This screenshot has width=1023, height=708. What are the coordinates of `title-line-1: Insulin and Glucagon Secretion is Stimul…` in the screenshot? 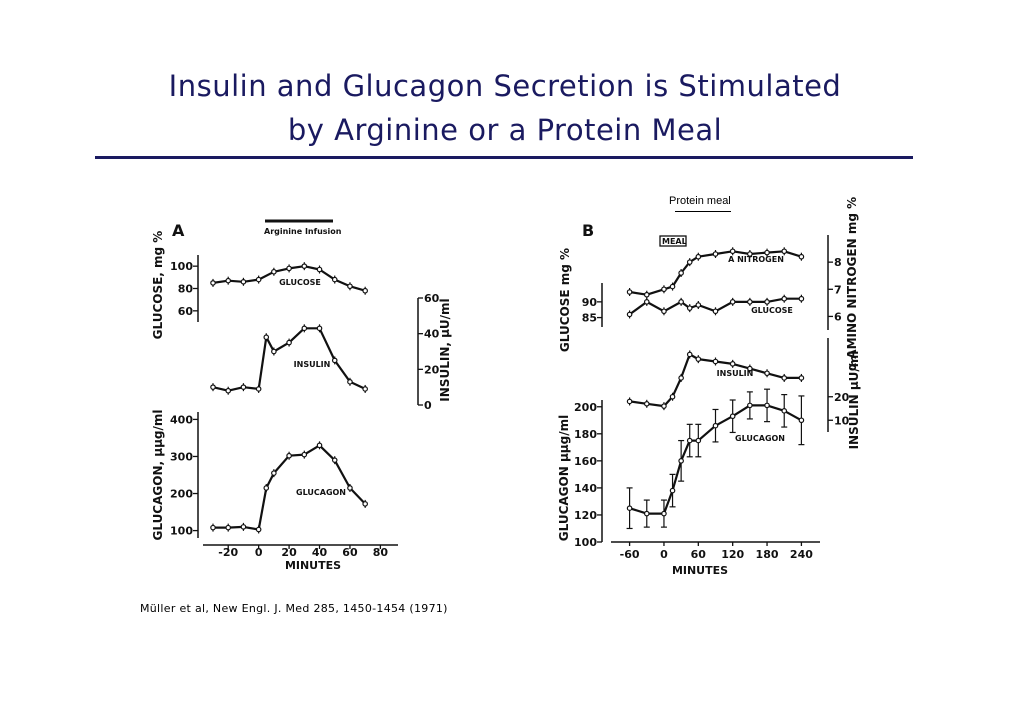 It's located at (505, 86).